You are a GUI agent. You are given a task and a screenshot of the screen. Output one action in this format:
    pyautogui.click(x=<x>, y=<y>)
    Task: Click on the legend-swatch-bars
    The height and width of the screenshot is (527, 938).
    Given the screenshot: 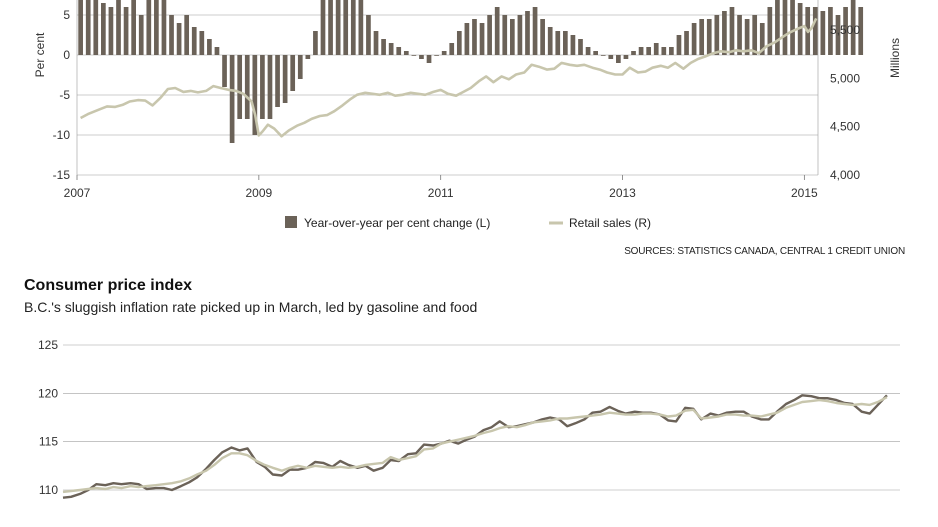 What is the action you would take?
    pyautogui.click(x=291, y=222)
    